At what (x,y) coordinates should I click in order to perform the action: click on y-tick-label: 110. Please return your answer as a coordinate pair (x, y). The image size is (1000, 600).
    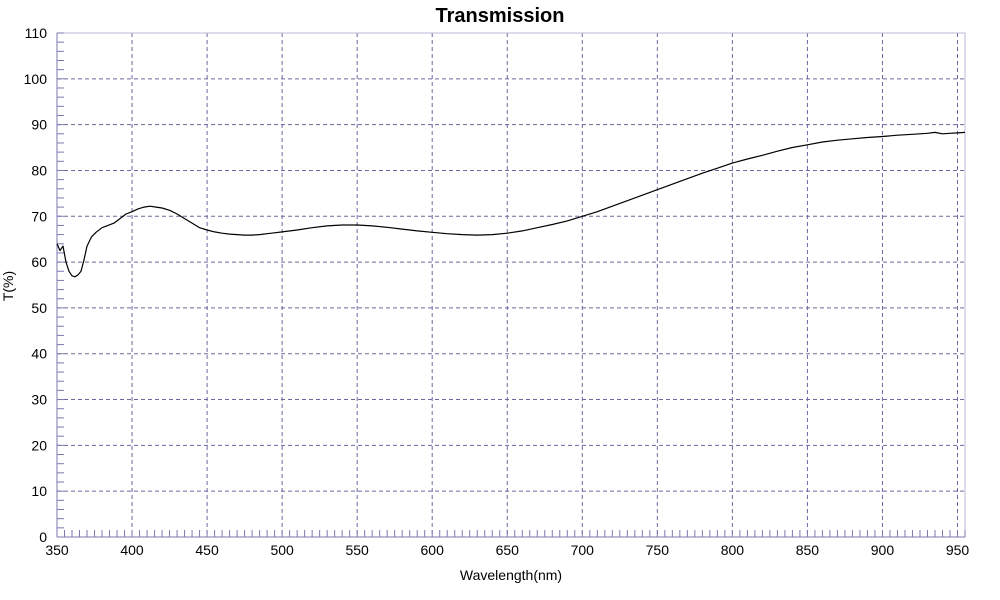
    Looking at the image, I should click on (36, 33).